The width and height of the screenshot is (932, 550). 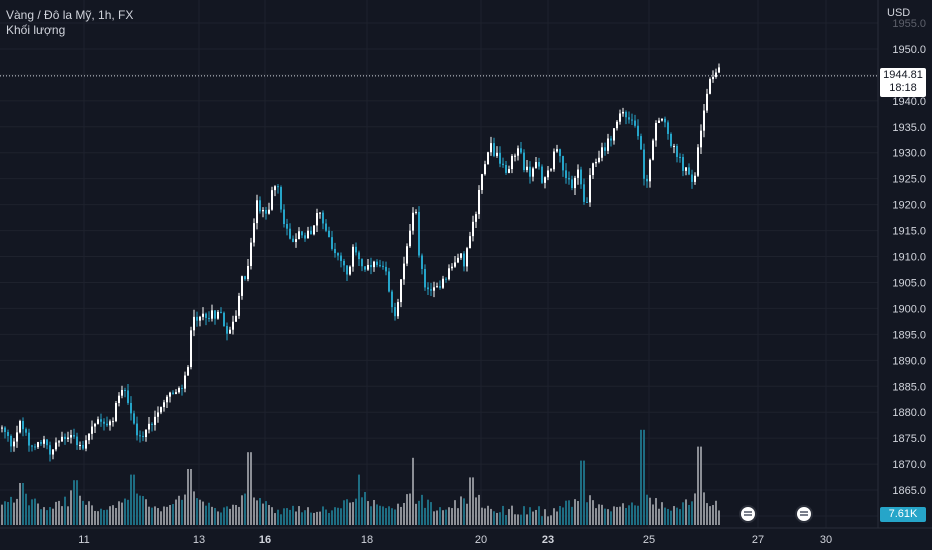 What do you see at coordinates (909, 50) in the screenshot?
I see `price-tick-label: 1950.0` at bounding box center [909, 50].